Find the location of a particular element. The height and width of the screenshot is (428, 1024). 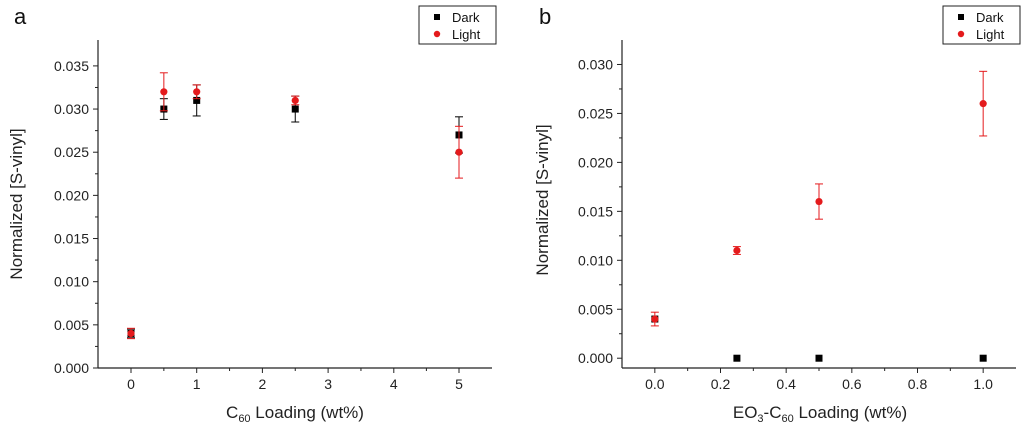

x-tick-label: 0.2 is located at coordinates (721, 384).